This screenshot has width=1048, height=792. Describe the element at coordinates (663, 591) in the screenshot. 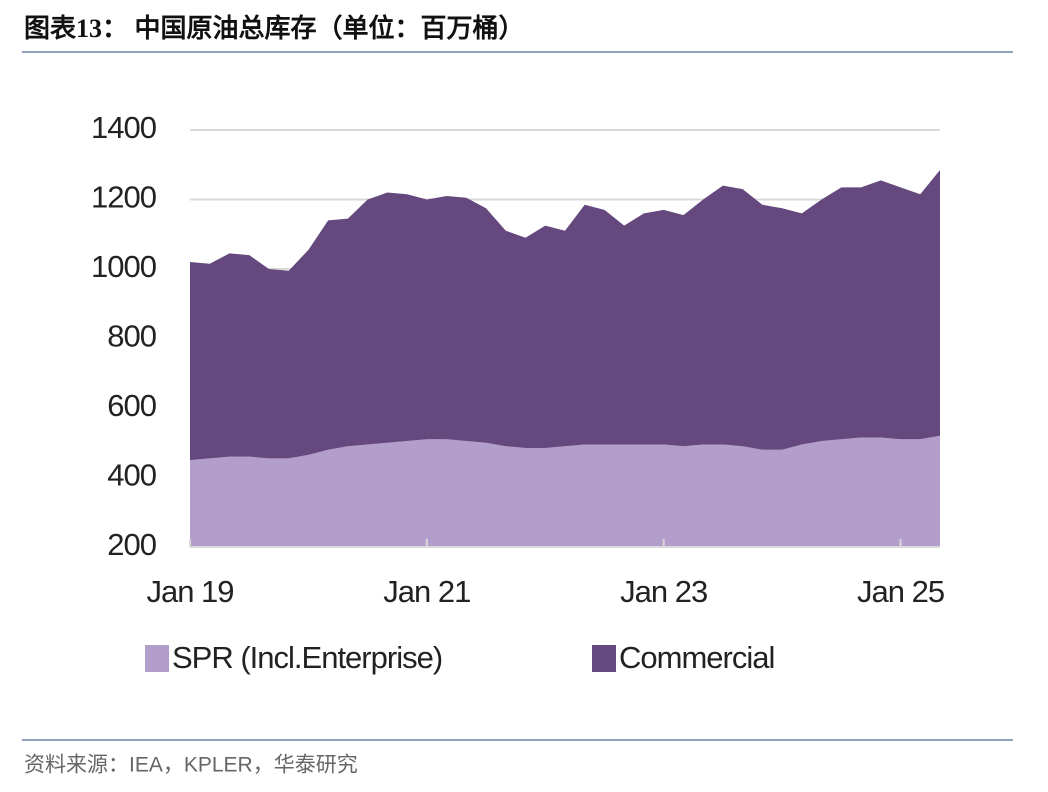

I see `x-tick-label: Jan 23` at that location.